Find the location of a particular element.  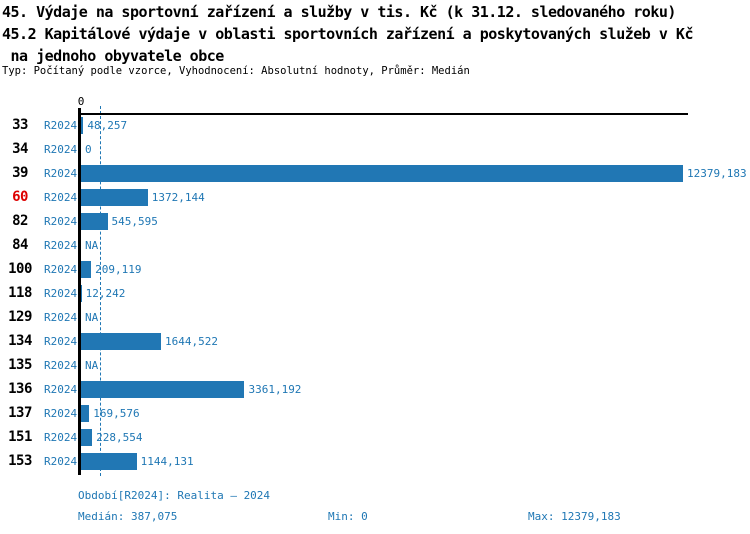

row-value-label: 3361,192 is located at coordinates (275, 389).